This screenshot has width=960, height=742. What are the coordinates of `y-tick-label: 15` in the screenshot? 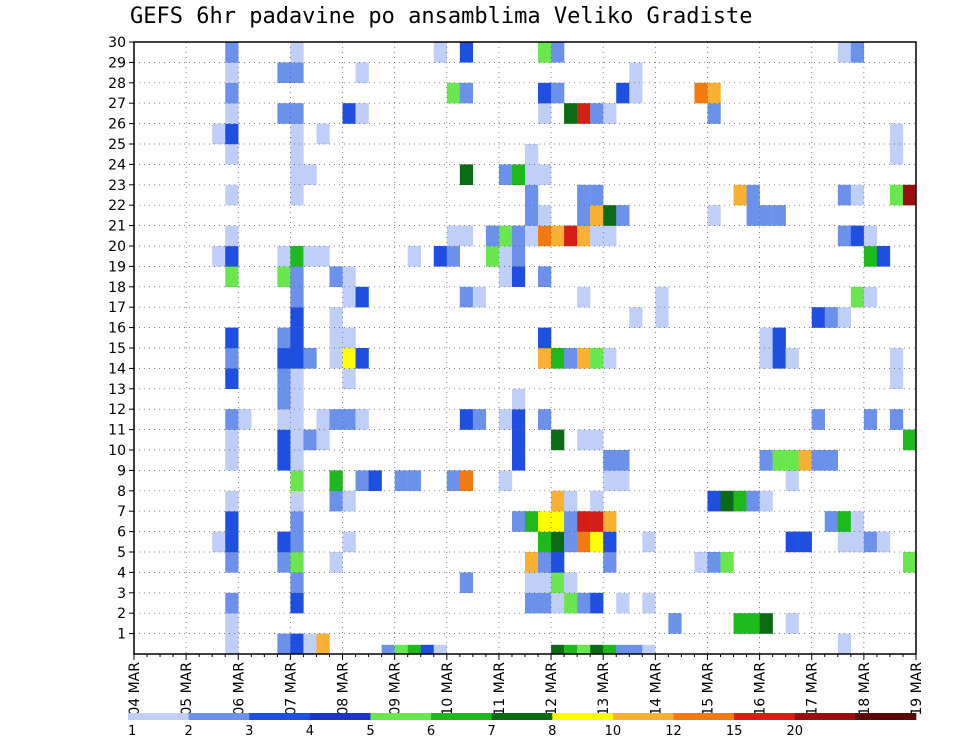 It's located at (117, 349).